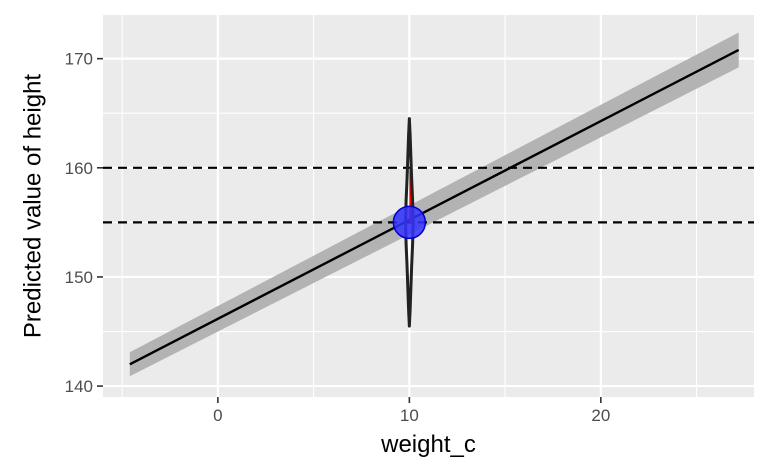 The width and height of the screenshot is (768, 474). Describe the element at coordinates (32, 206) in the screenshot. I see `y-axis-title: Predicted value of height` at that location.